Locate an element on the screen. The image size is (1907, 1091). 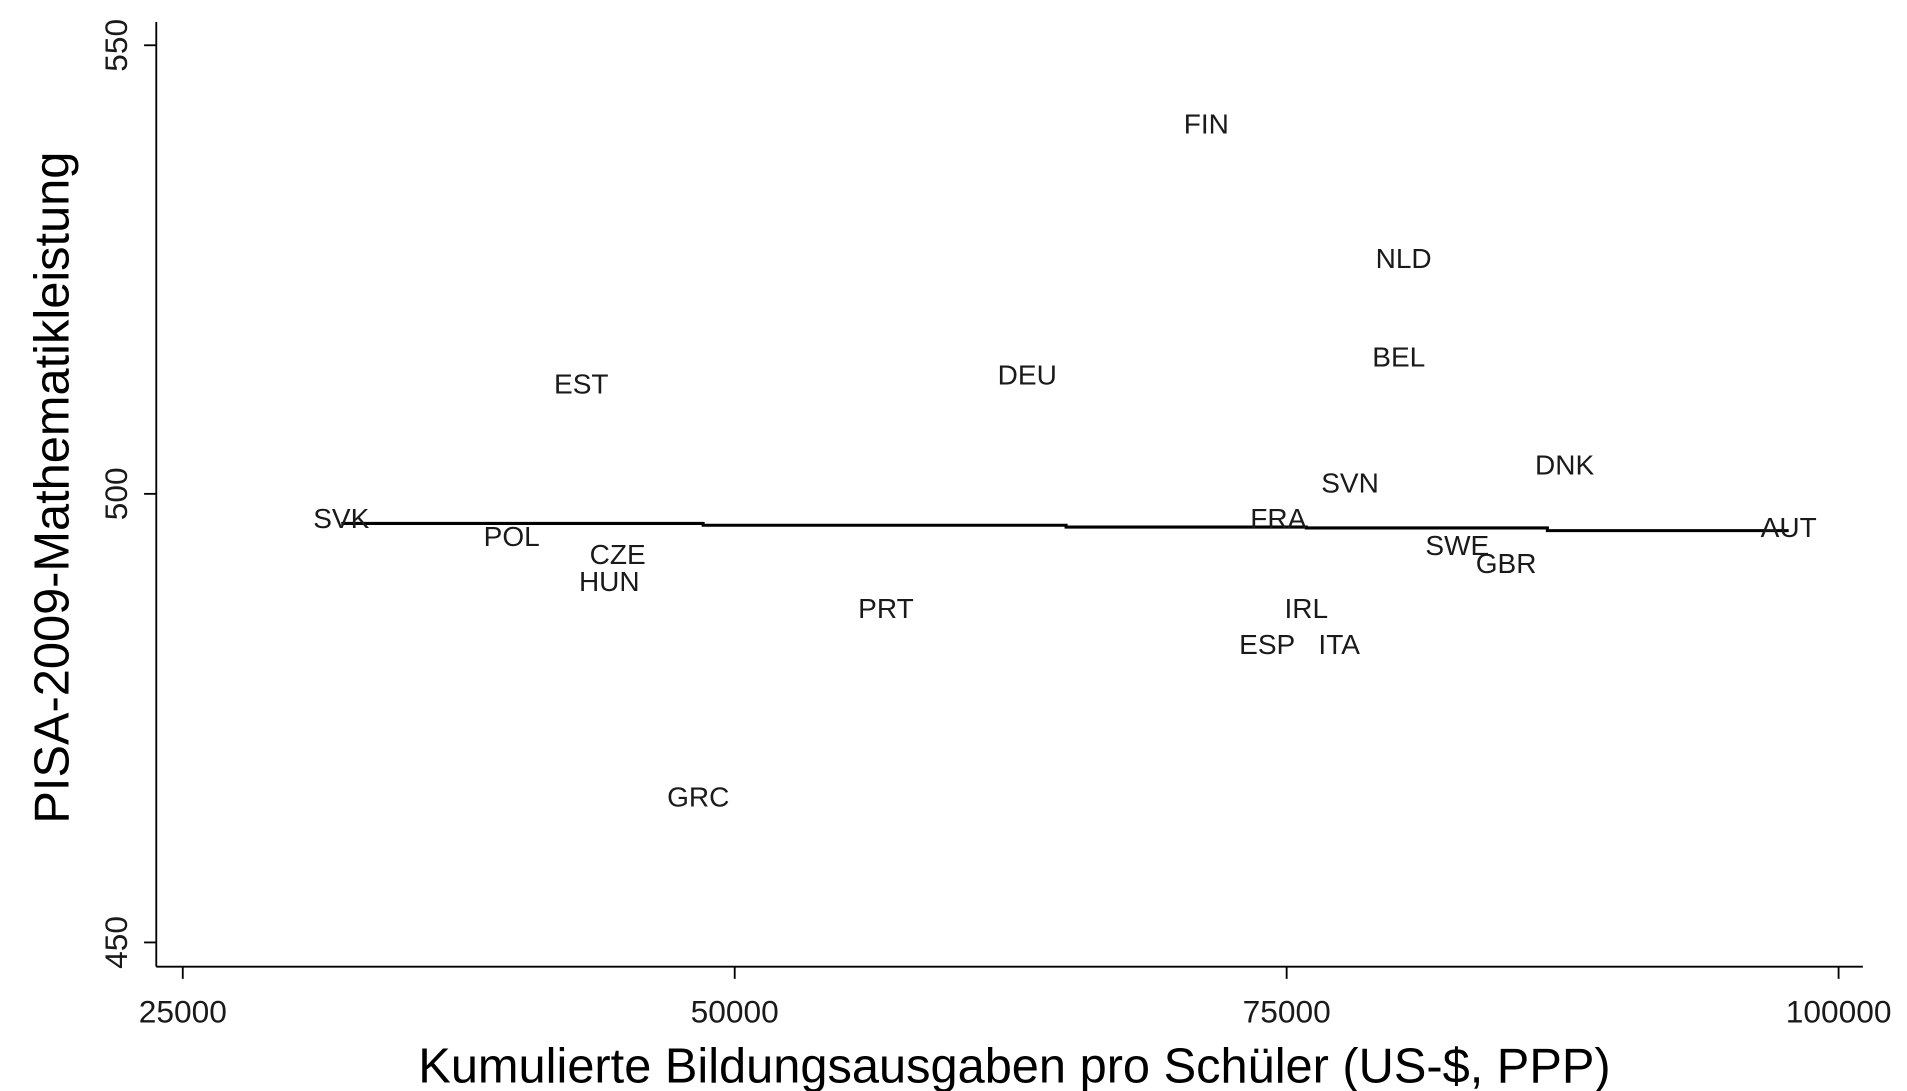
x-tick-label: 75000 is located at coordinates (1287, 1012).